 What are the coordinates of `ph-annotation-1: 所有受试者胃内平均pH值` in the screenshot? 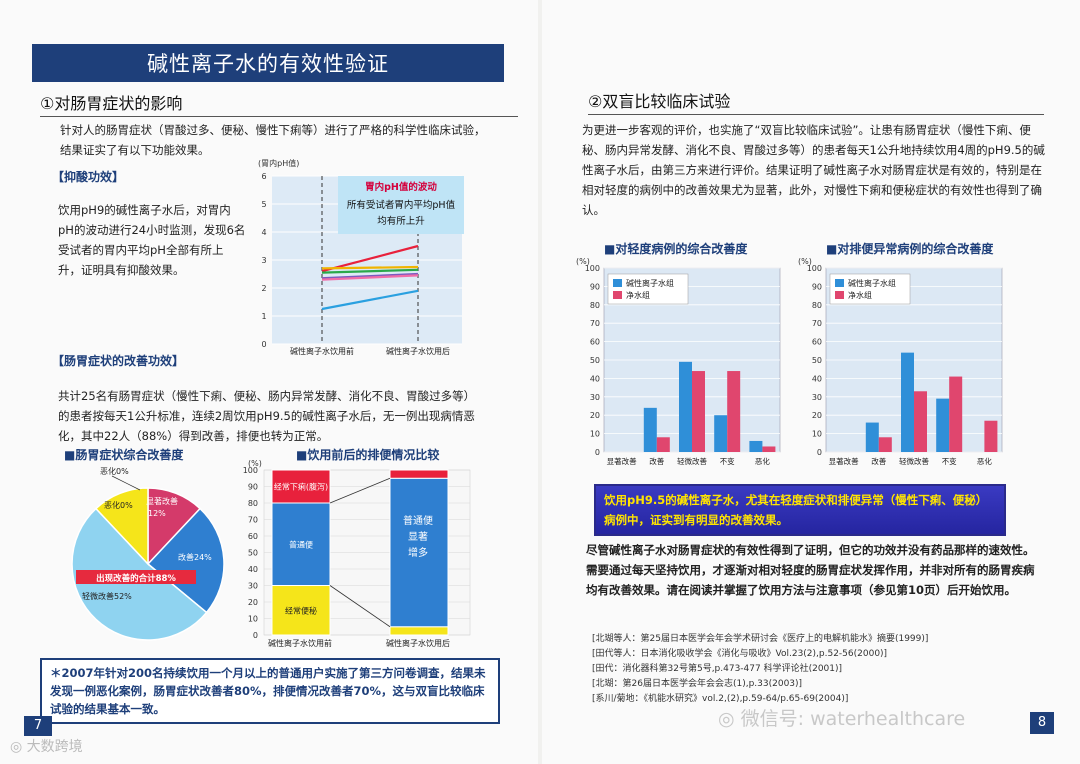 It's located at (401, 205).